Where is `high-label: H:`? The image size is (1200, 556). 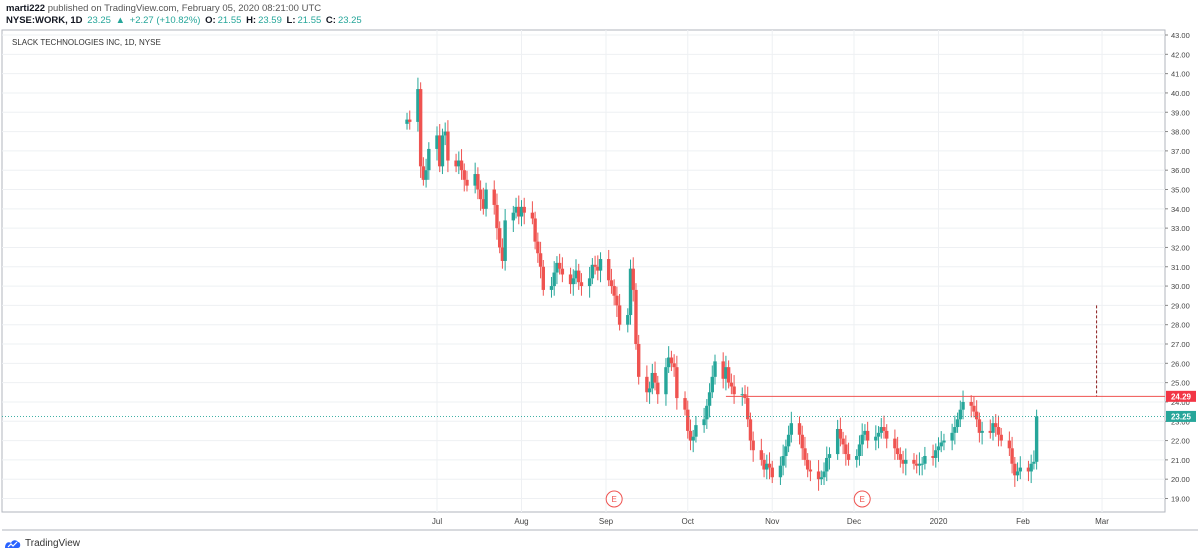 high-label: H: is located at coordinates (251, 20).